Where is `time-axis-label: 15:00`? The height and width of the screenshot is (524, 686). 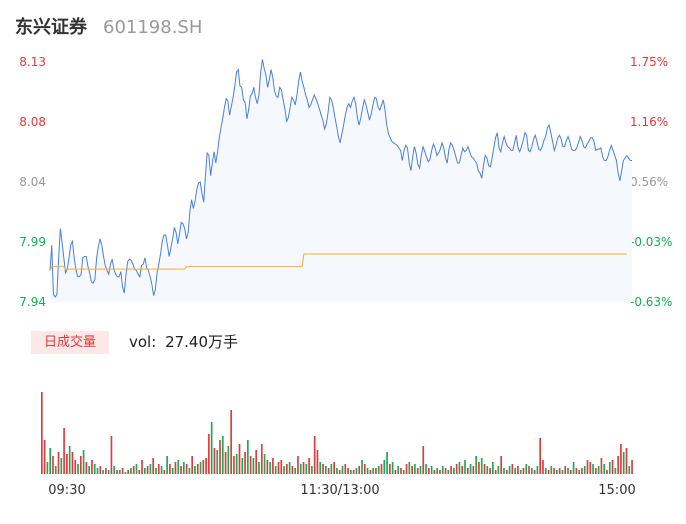 time-axis-label: 15:00 is located at coordinates (616, 490).